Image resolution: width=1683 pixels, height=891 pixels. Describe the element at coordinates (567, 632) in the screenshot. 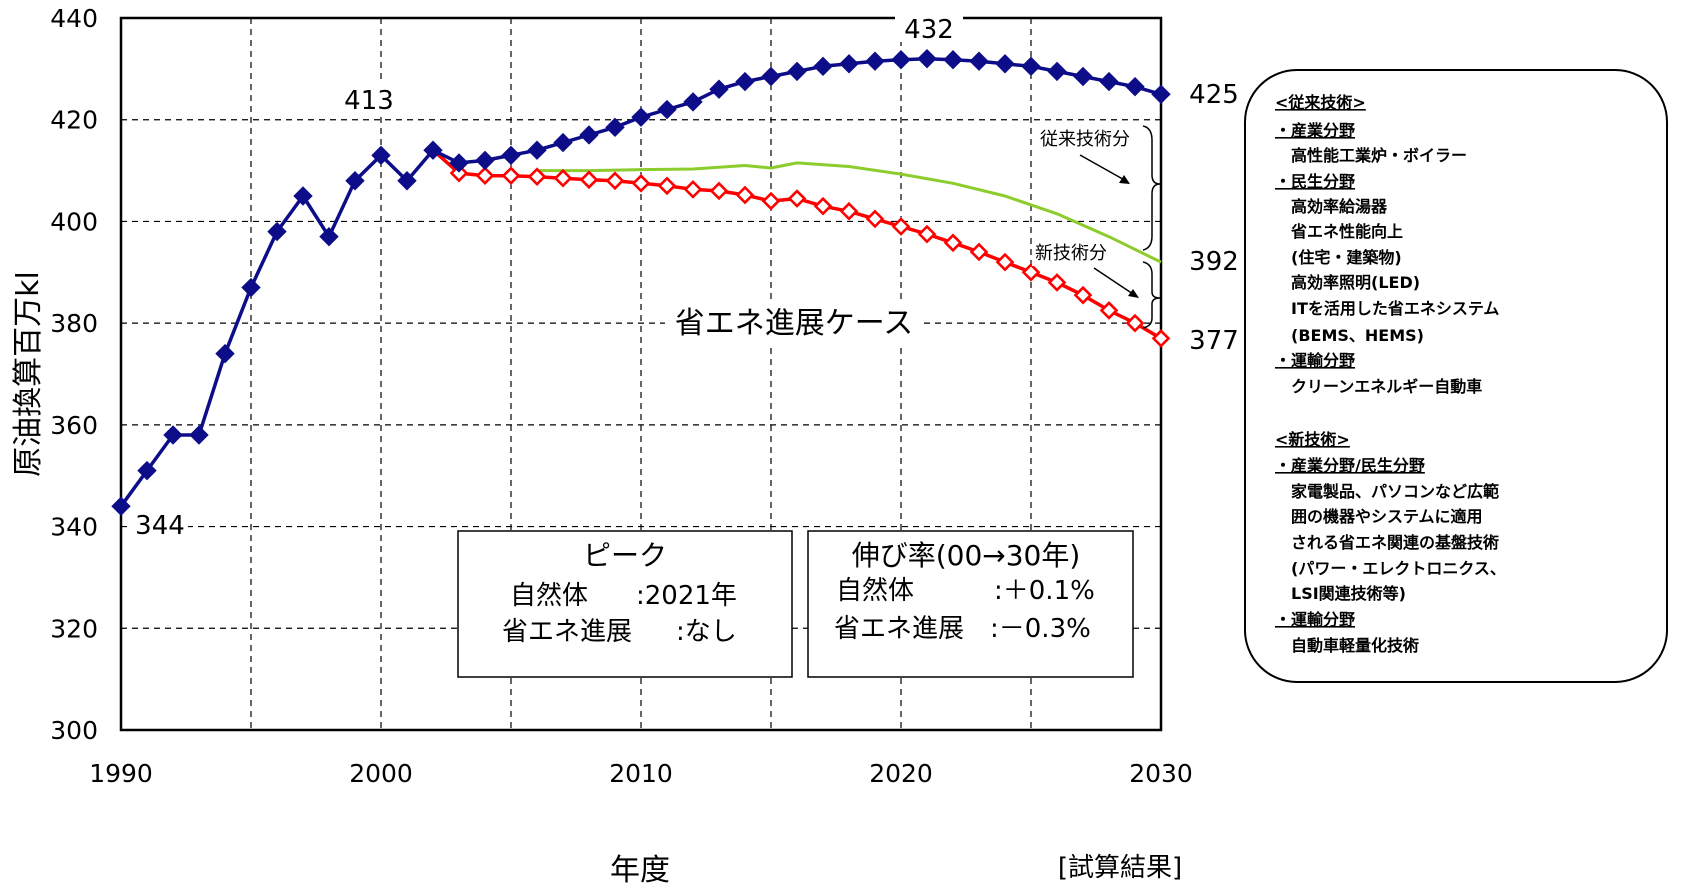

I see `peak-box-conservation-label: 省エネ進展` at that location.